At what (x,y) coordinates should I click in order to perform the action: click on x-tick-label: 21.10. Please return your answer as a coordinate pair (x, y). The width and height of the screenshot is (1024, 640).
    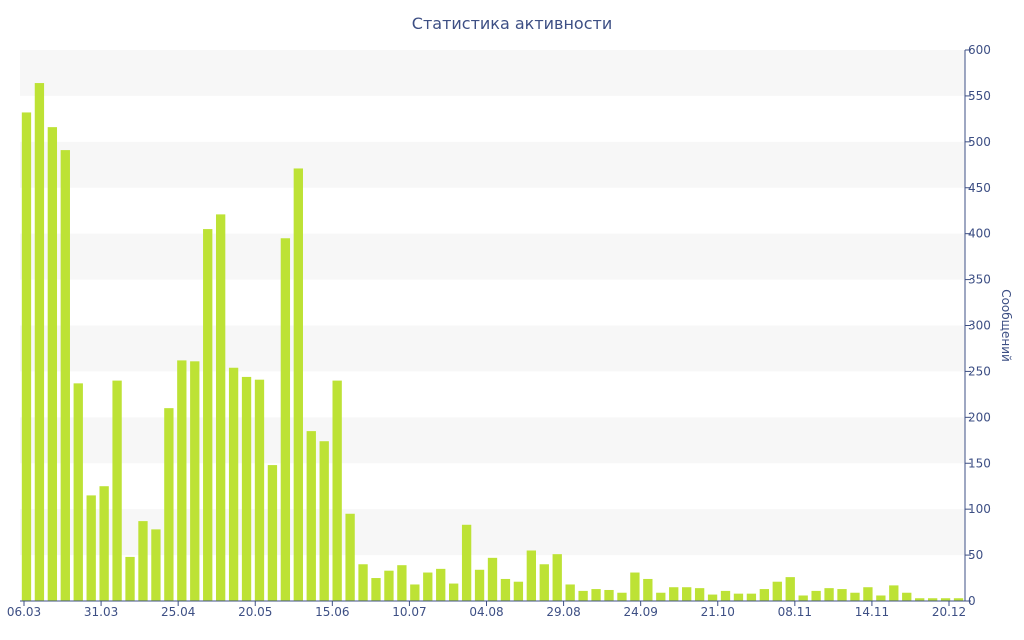
    Looking at the image, I should click on (718, 612).